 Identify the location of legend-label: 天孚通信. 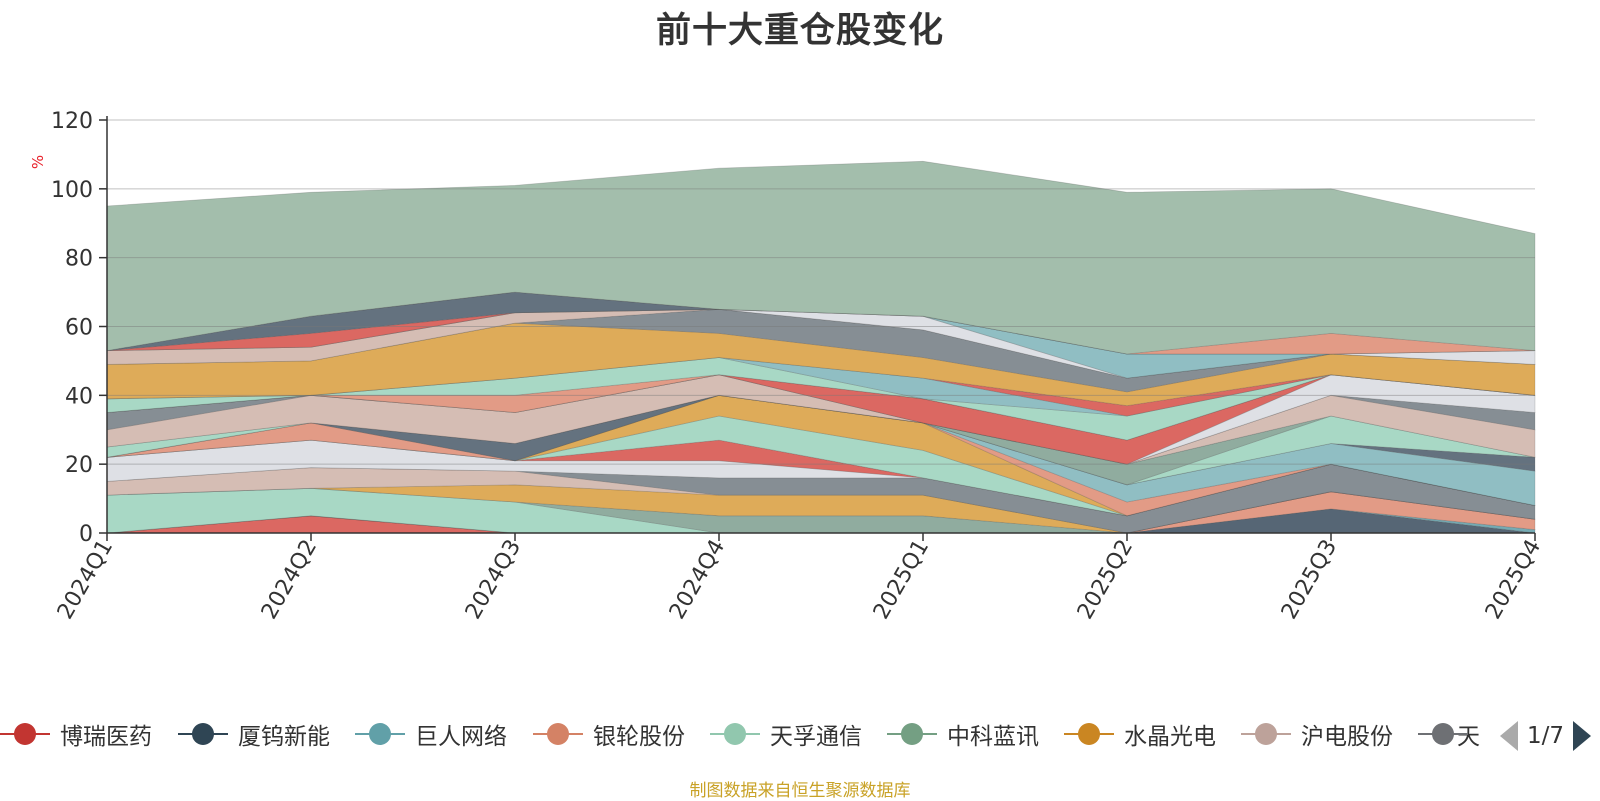
(816, 737).